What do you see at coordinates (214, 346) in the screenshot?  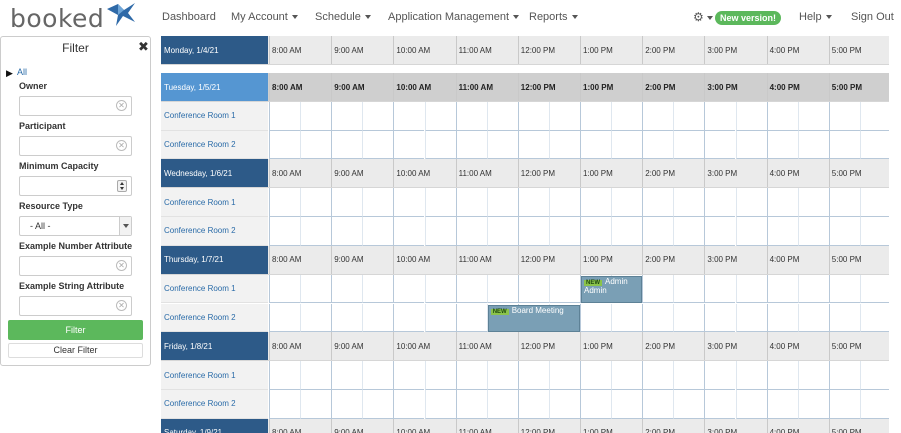 I see `day-label: Friday, 1/8/21` at bounding box center [214, 346].